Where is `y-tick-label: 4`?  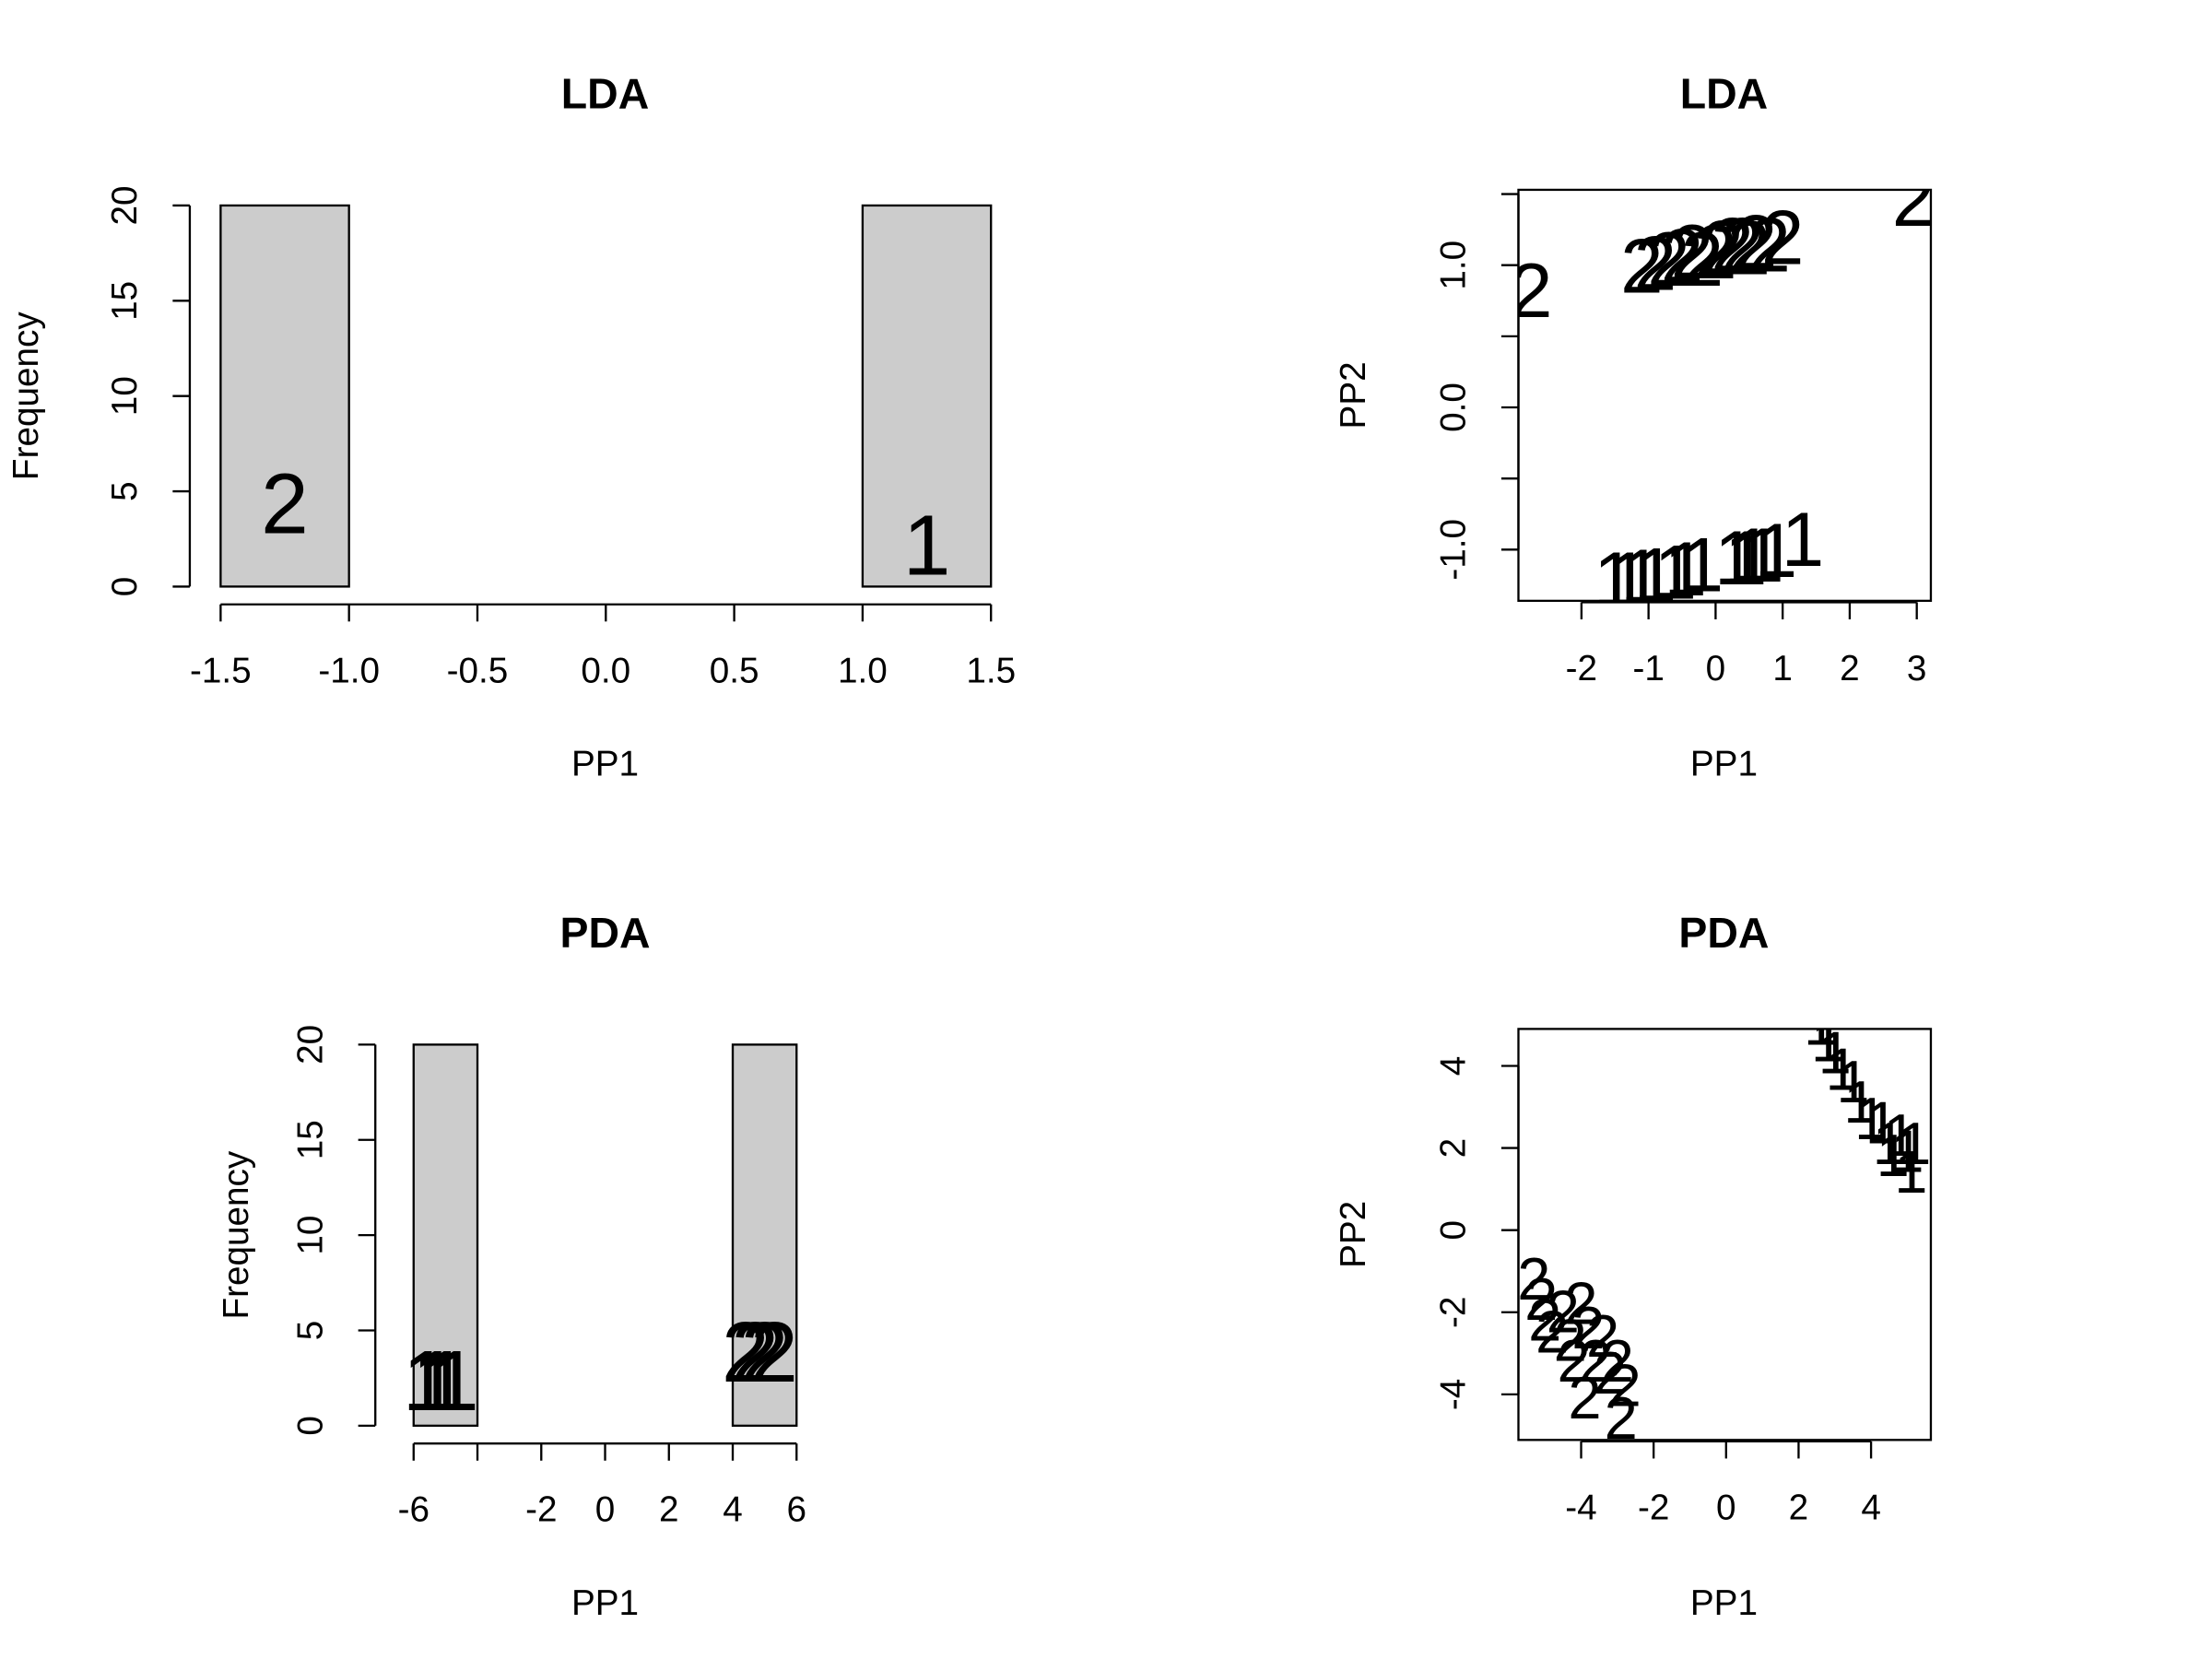
y-tick-label: 4 is located at coordinates (1454, 1066).